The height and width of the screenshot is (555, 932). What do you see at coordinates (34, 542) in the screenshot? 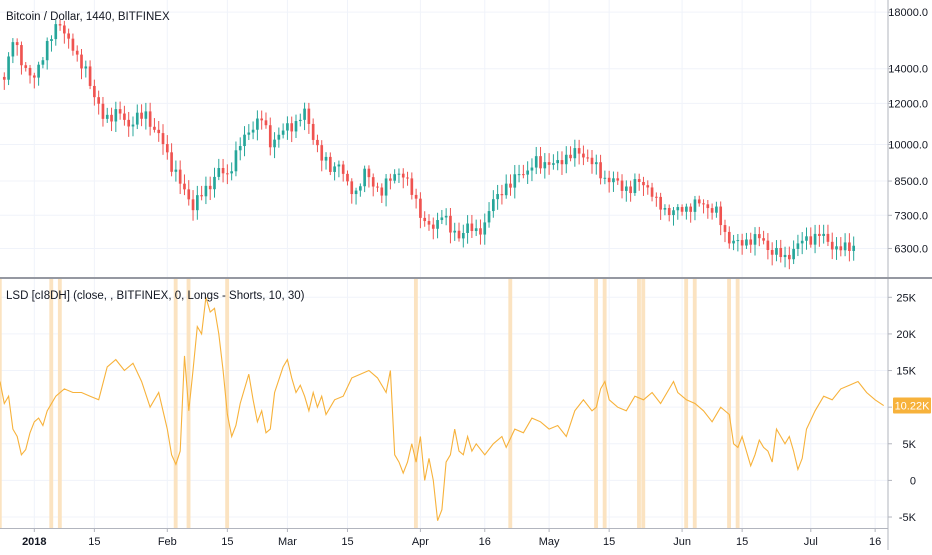
I see `time-tick-label: 2018` at bounding box center [34, 542].